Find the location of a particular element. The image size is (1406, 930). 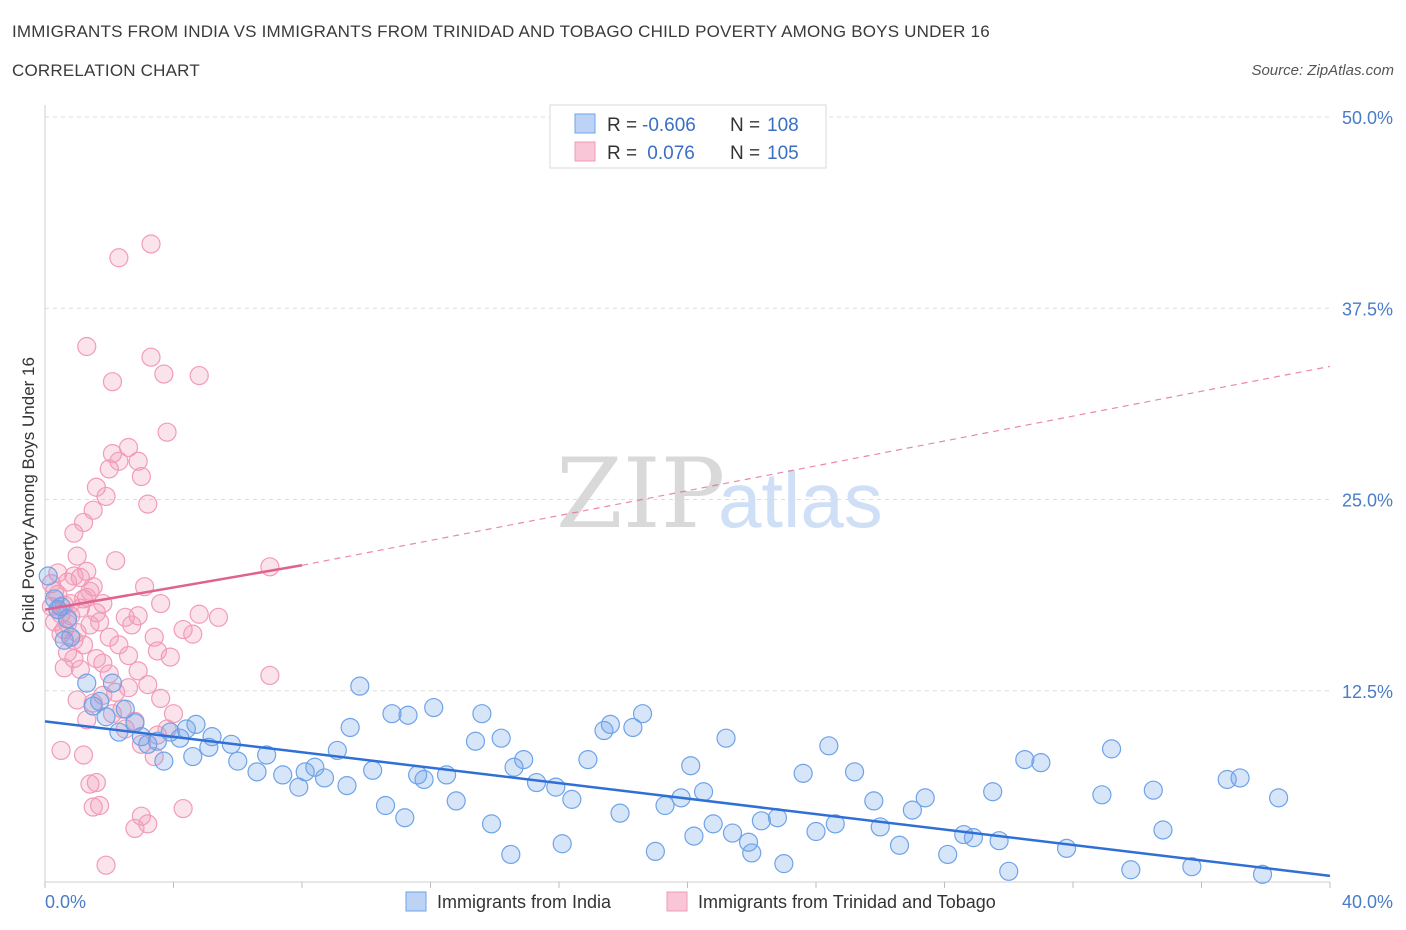

bottom-legend-swatch-trinidad is located at coordinates (677, 901).